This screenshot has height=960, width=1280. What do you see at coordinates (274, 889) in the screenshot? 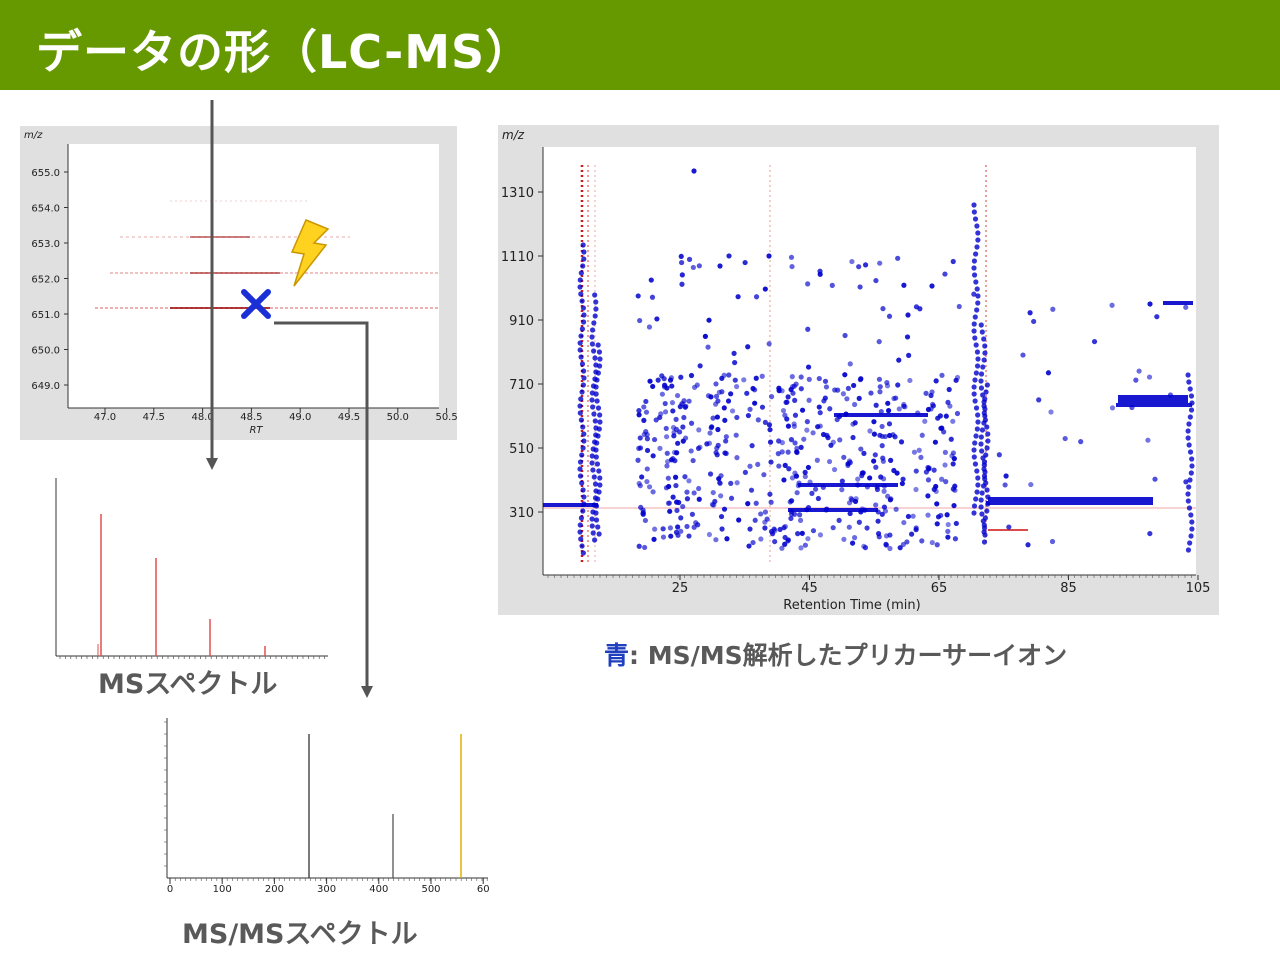
I see `x-tick-label: 200` at bounding box center [274, 889].